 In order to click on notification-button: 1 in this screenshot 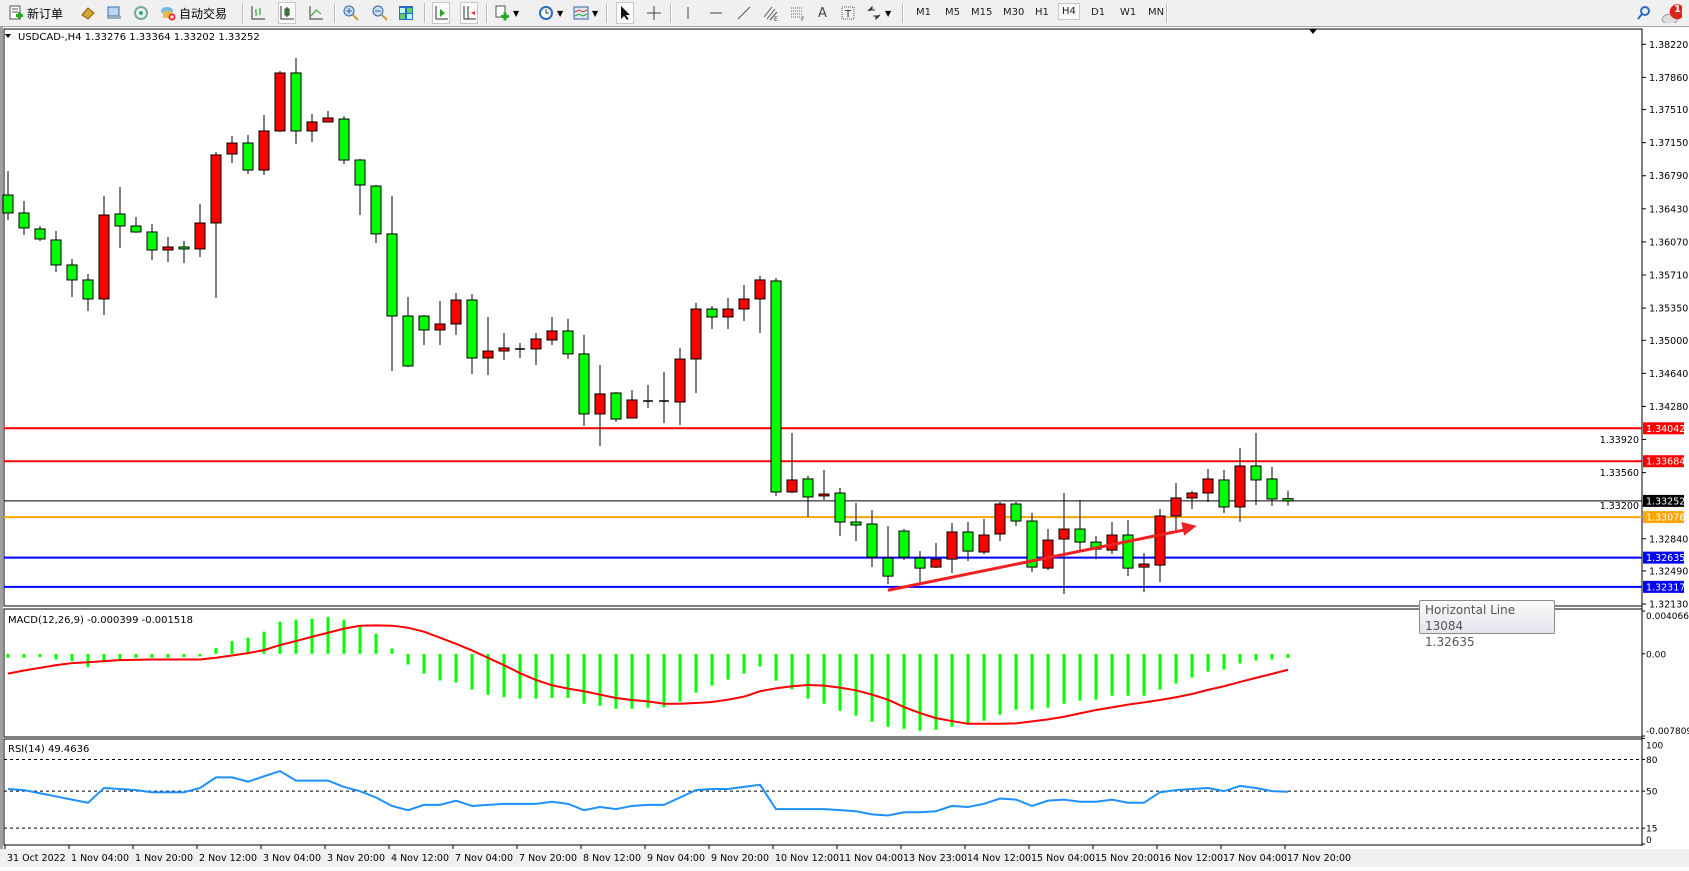, I will do `click(1671, 13)`.